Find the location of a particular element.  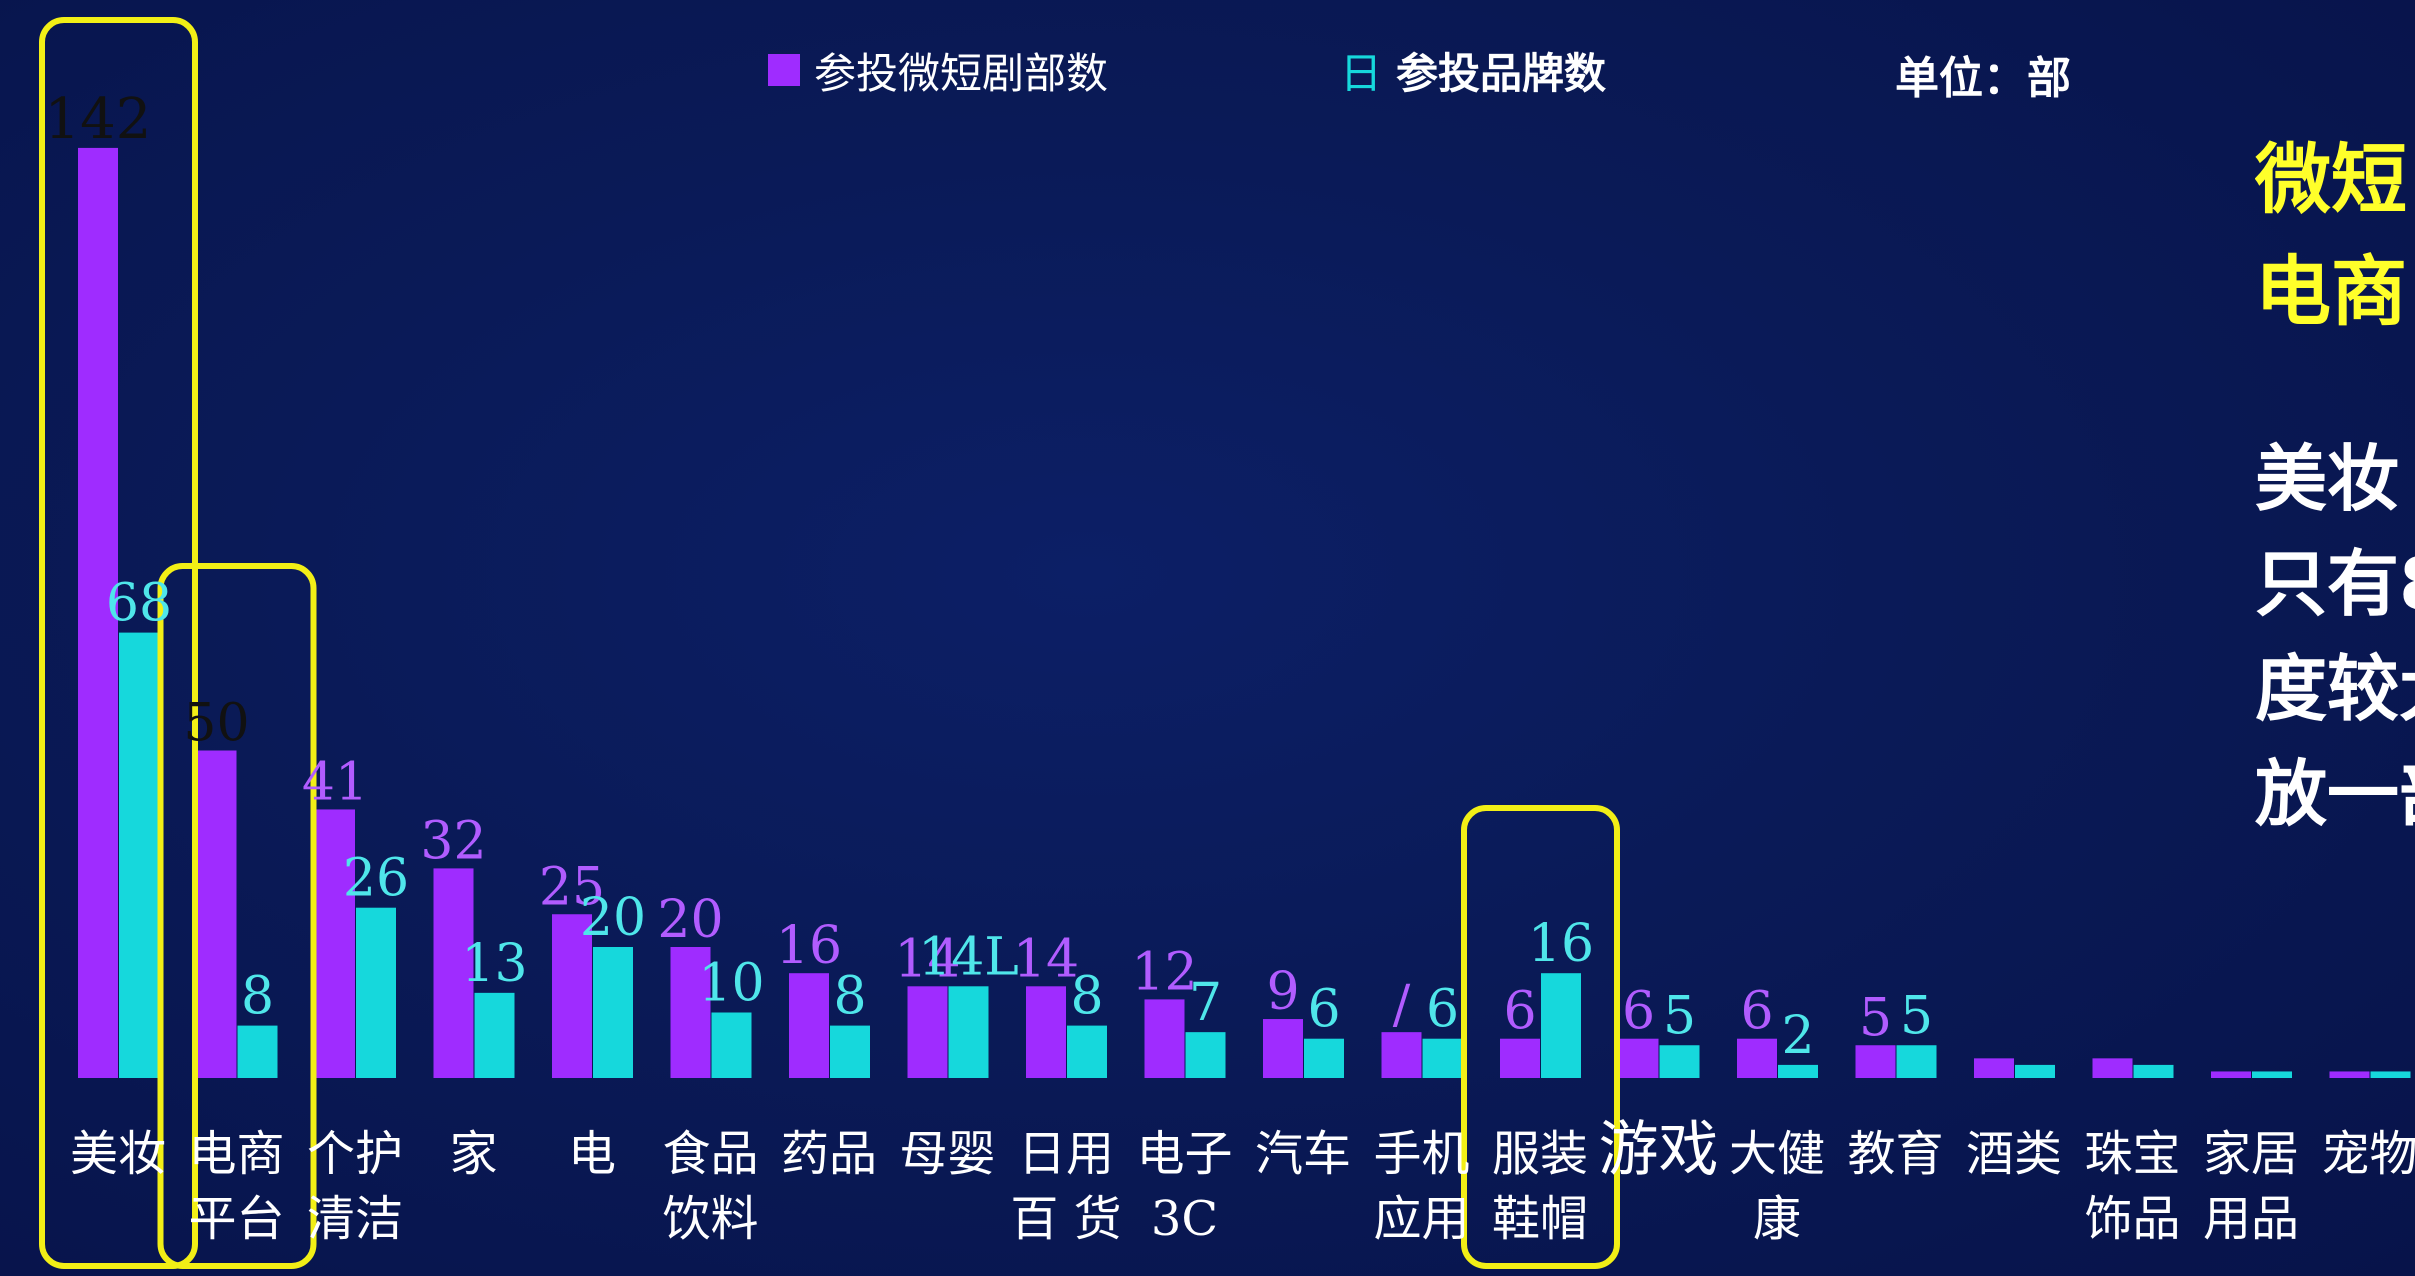

legend-icon-series2: 日 is located at coordinates (1361, 73).